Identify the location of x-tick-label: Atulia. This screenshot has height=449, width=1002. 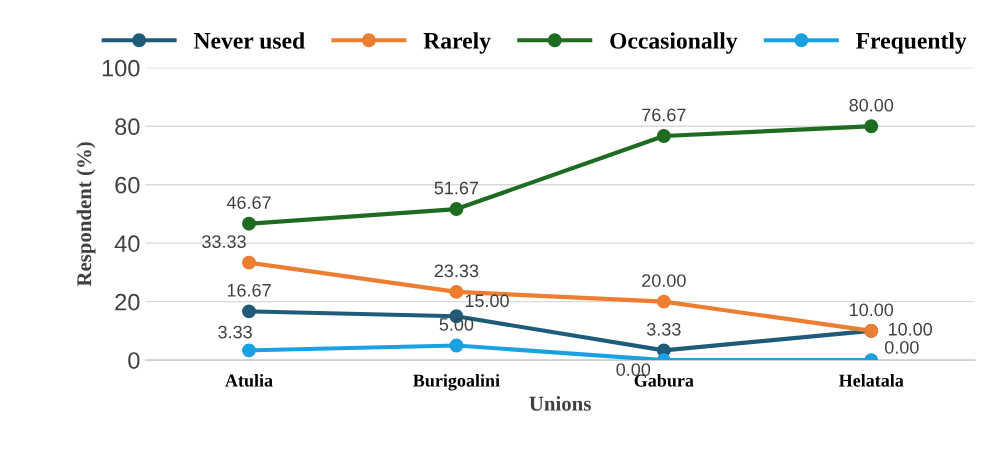
(249, 380).